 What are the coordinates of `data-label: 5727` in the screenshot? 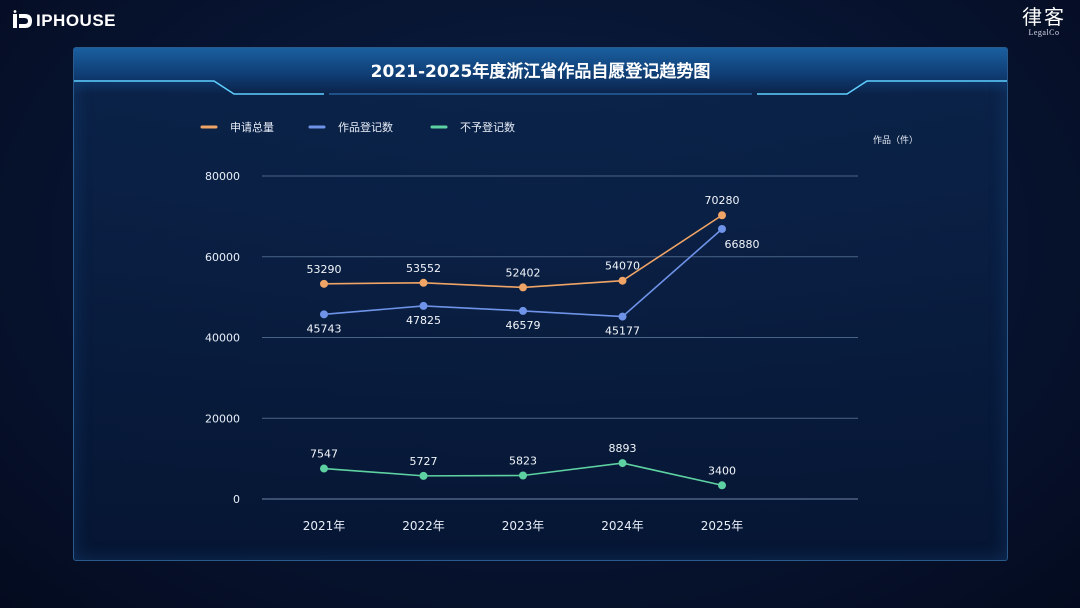 It's located at (424, 461).